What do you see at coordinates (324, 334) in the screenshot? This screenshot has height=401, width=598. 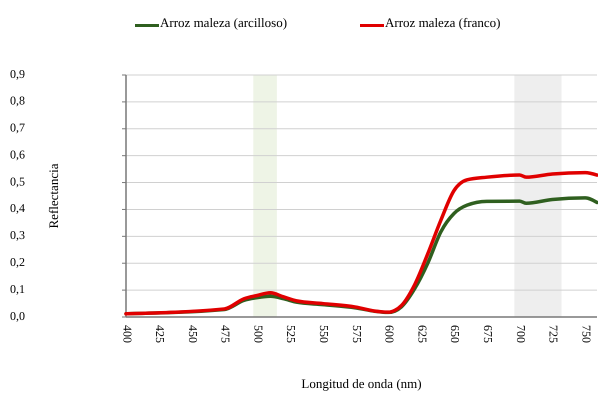 I see `x-tick-label: 550` at bounding box center [324, 334].